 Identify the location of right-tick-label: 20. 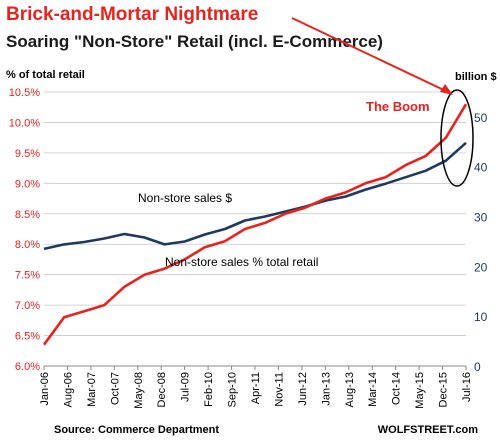
(481, 267).